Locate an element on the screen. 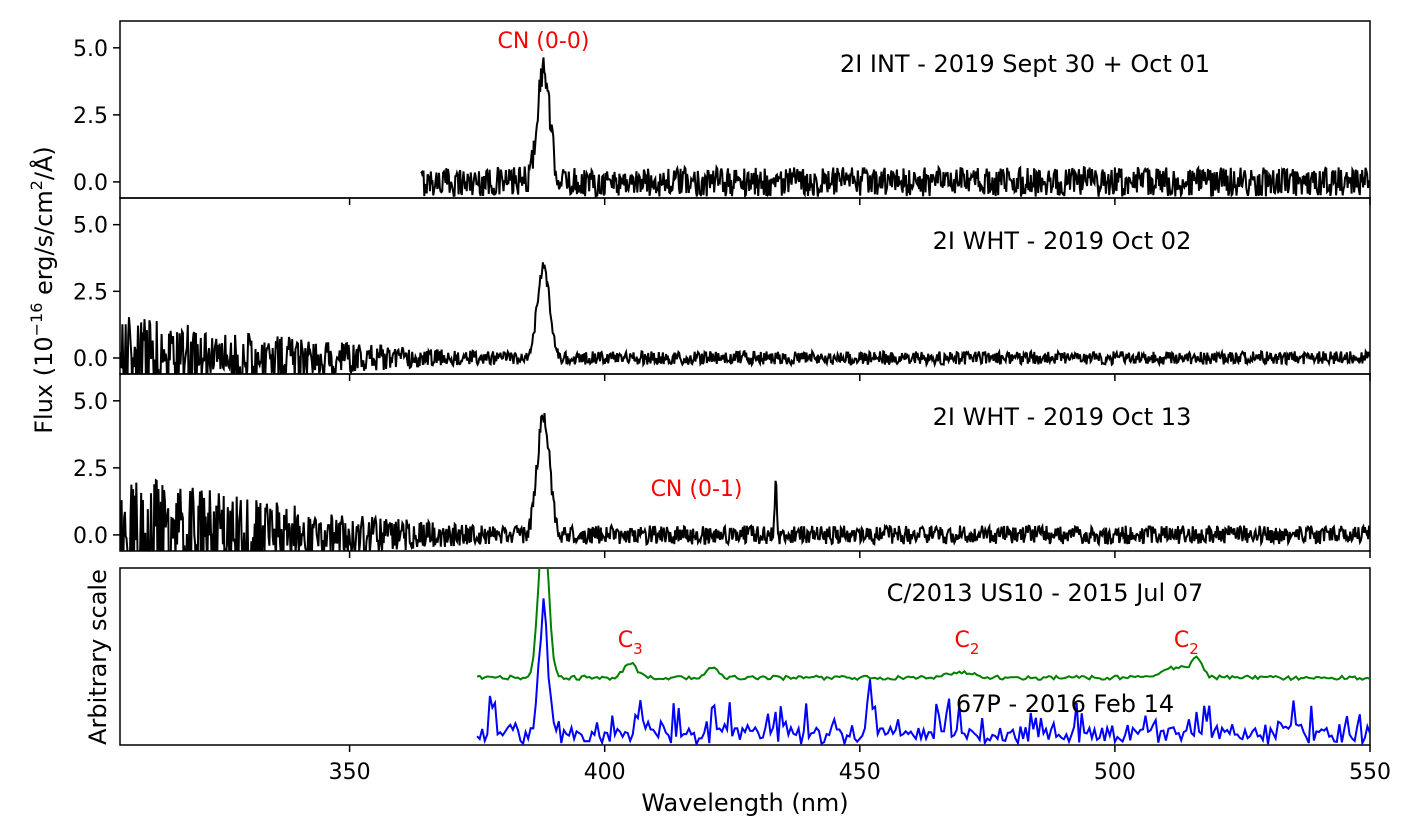 The image size is (1403, 827). flux-ylabel: Flux (10−16 erg/s/cm2/Å) is located at coordinates (42, 290).